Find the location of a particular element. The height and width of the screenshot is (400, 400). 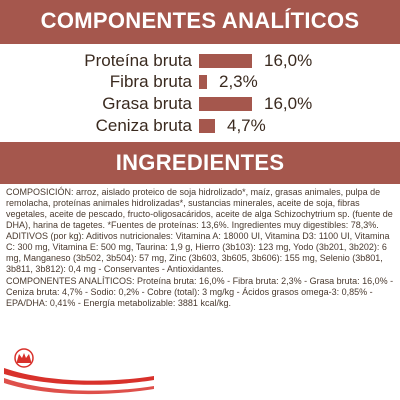

crown-icon is located at coordinates (24, 358).